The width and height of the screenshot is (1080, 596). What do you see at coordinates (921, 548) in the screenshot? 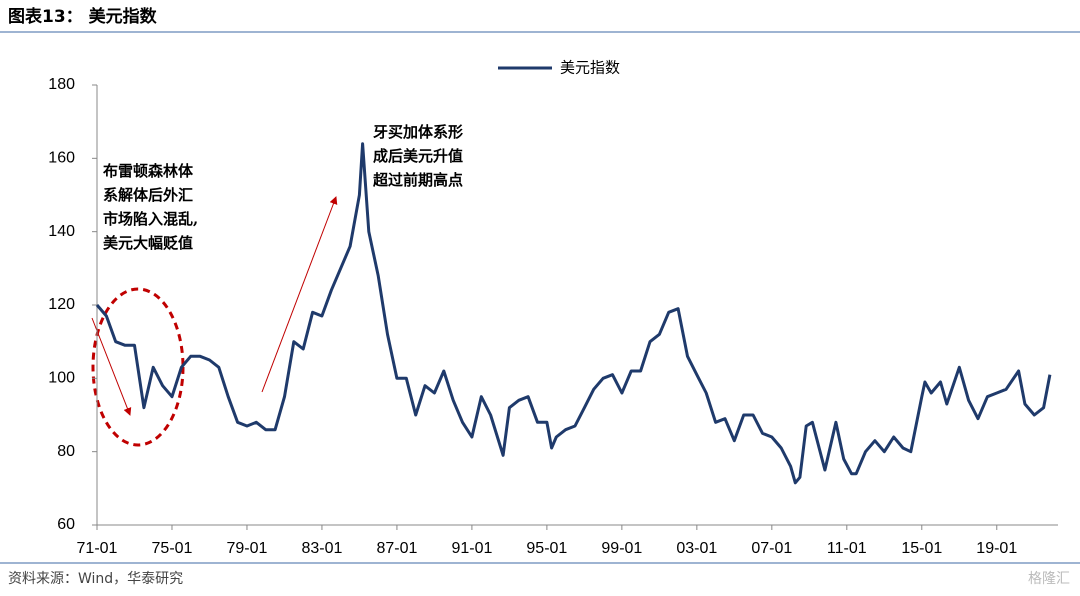
I see `x-tick-label: 15-01` at bounding box center [921, 548].